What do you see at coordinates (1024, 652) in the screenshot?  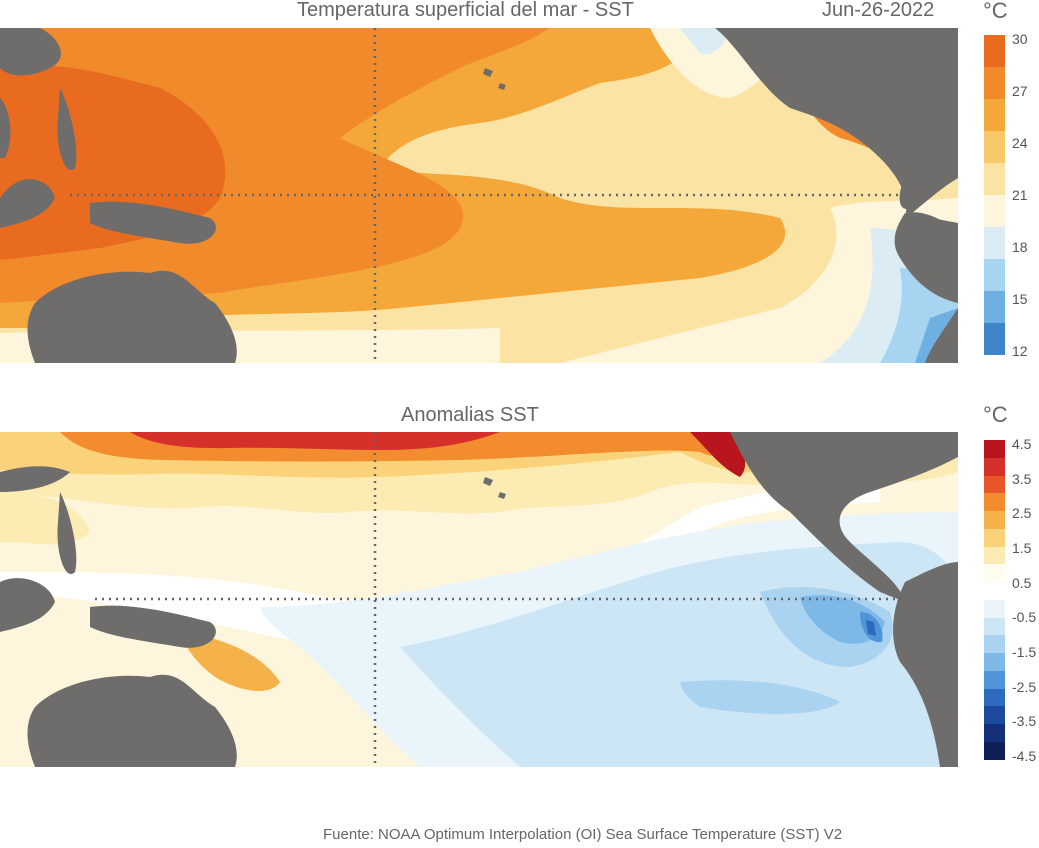 I see `anomaly-colorbar-tick-label: -1.5` at bounding box center [1024, 652].